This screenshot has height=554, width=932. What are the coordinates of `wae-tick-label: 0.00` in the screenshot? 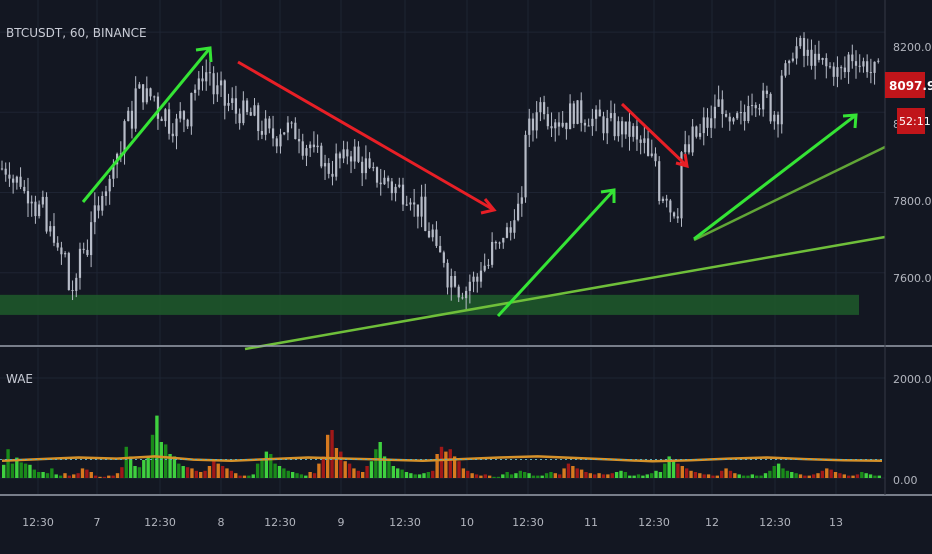 It's located at (905, 480).